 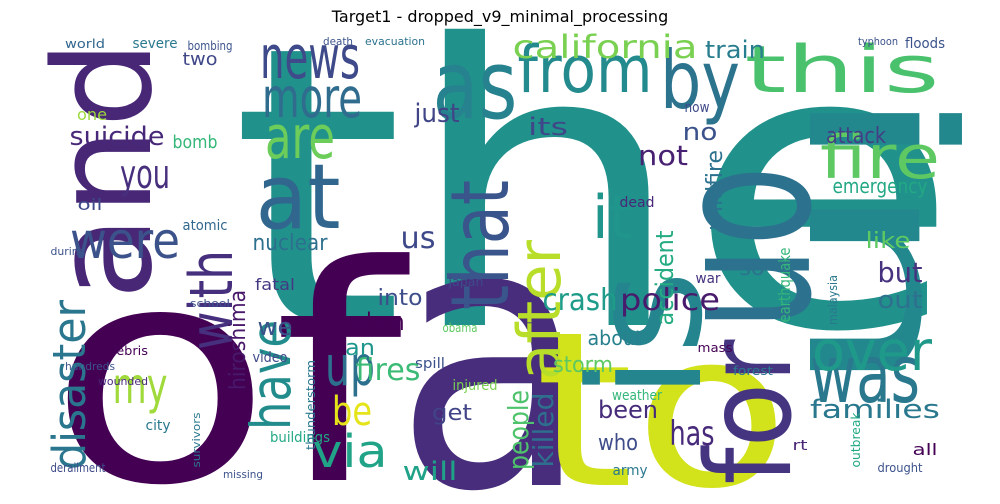 I want to click on word: hiroshima, so click(x=238, y=340).